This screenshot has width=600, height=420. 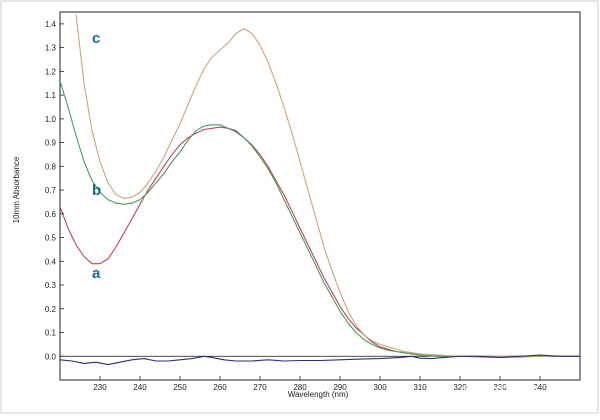 What do you see at coordinates (540, 387) in the screenshot?
I see `x-tick-label: 340` at bounding box center [540, 387].